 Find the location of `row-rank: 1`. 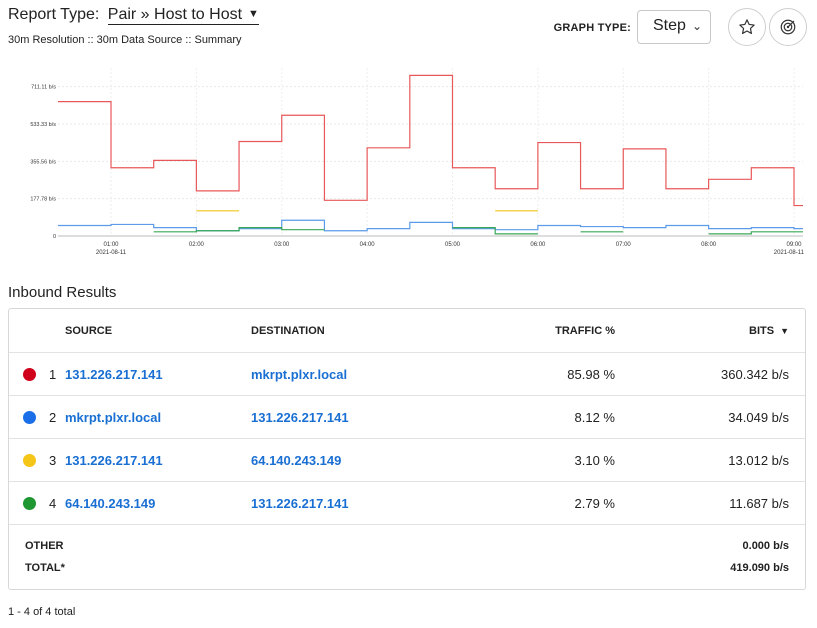

row-rank: 1 is located at coordinates (53, 374).